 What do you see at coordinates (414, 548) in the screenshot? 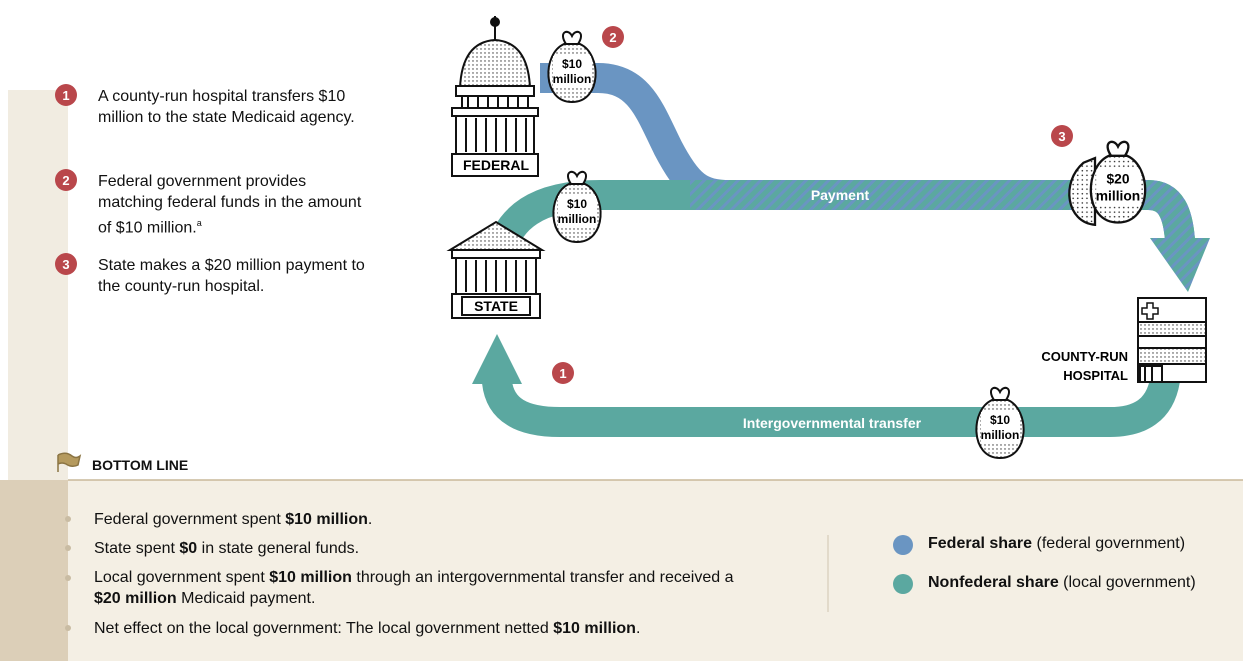
I see `bottom-line-item: State spent $0 in state general funds.` at bounding box center [414, 548].